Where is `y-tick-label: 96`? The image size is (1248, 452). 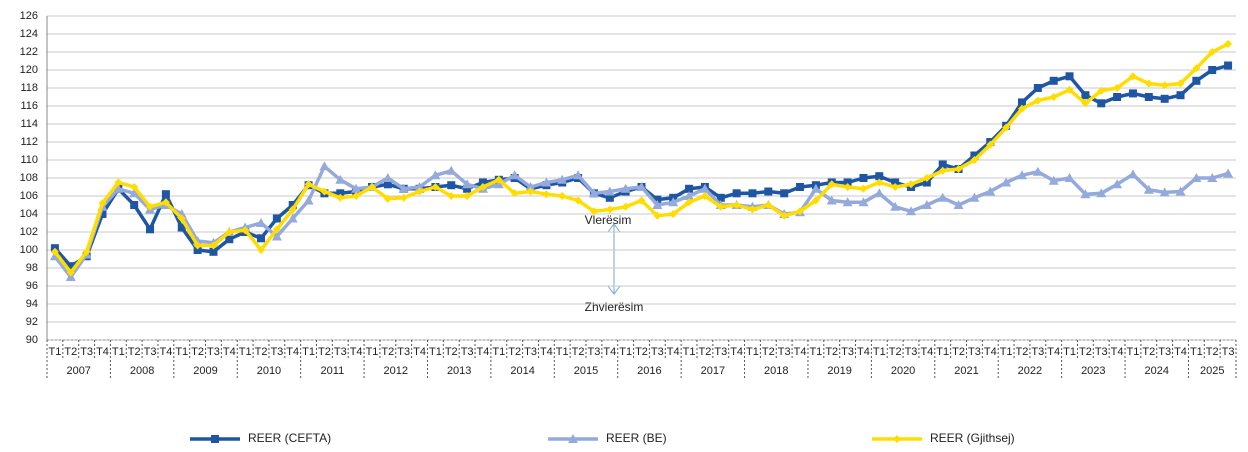
y-tick-label: 96 is located at coordinates (32, 286).